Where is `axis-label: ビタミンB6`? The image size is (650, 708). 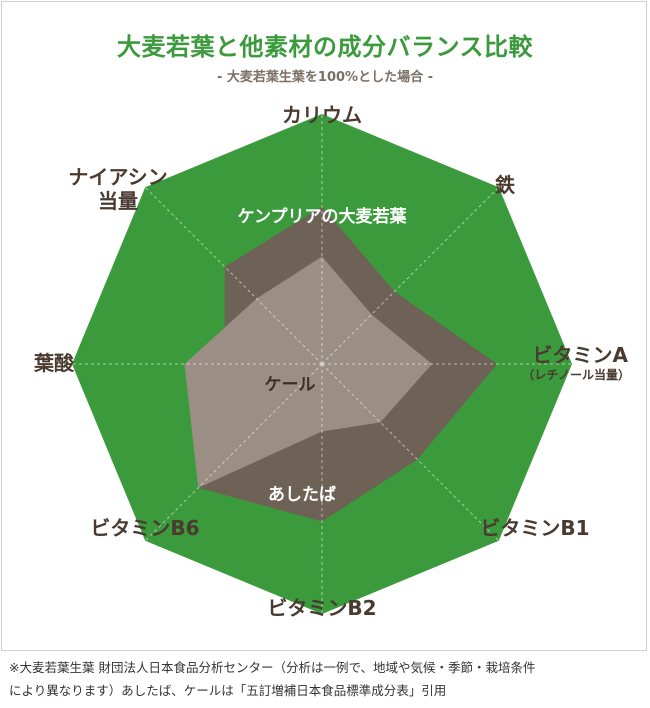
axis-label: ビタミンB6 is located at coordinates (144, 528).